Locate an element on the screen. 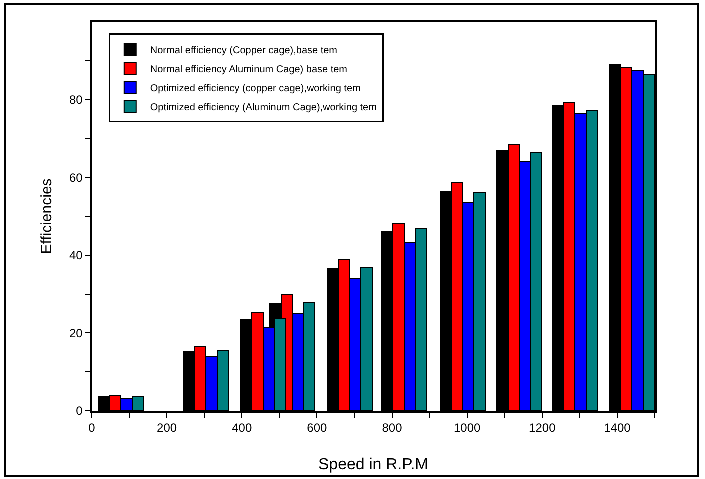 The width and height of the screenshot is (705, 479). y-tick-label: 80 is located at coordinates (76, 100).